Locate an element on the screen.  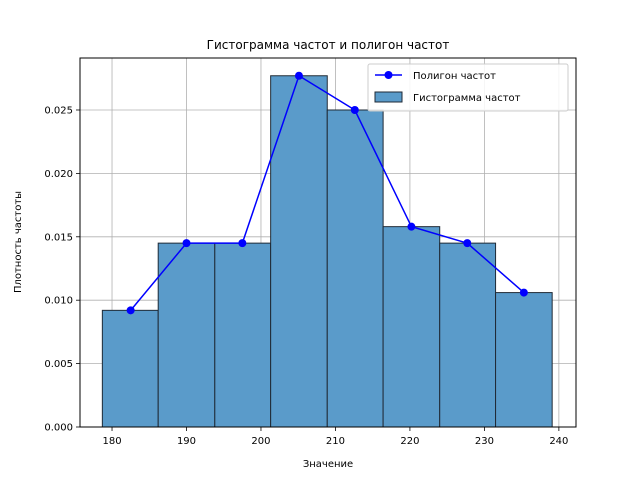
x-axis-label: Значение is located at coordinates (328, 464).